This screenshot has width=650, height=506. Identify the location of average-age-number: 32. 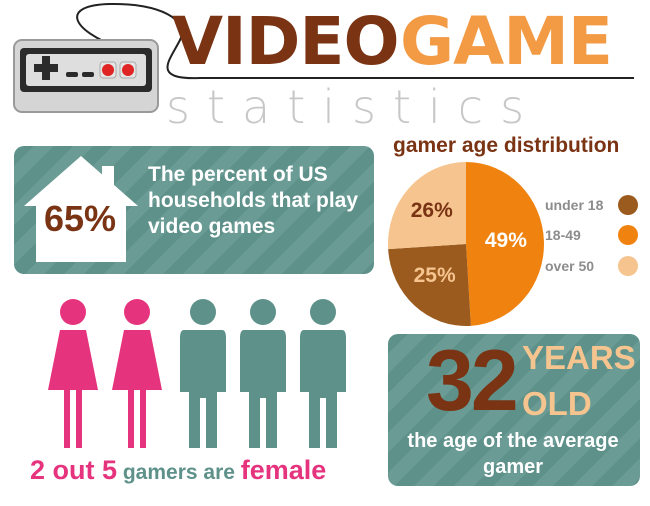
(472, 381).